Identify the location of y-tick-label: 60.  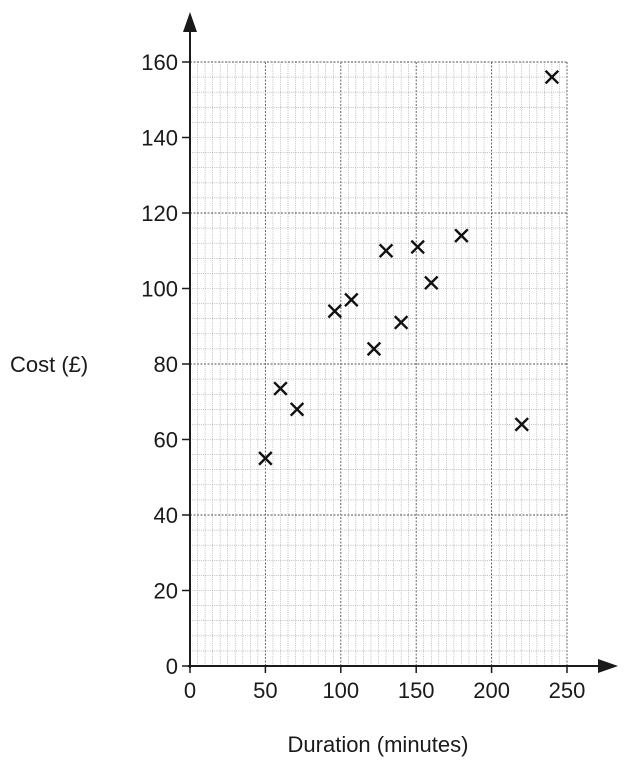
(166, 440).